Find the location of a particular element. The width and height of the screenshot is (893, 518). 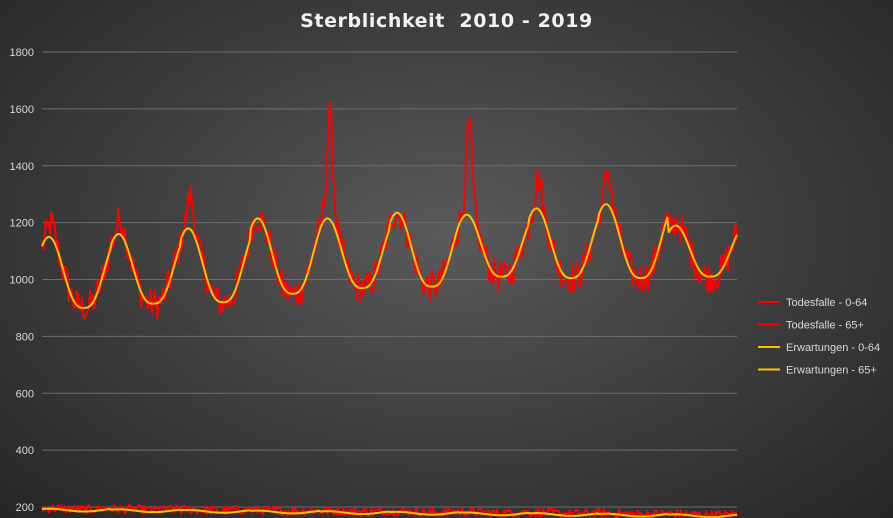

y-tick-label: 400 is located at coordinates (25, 451).